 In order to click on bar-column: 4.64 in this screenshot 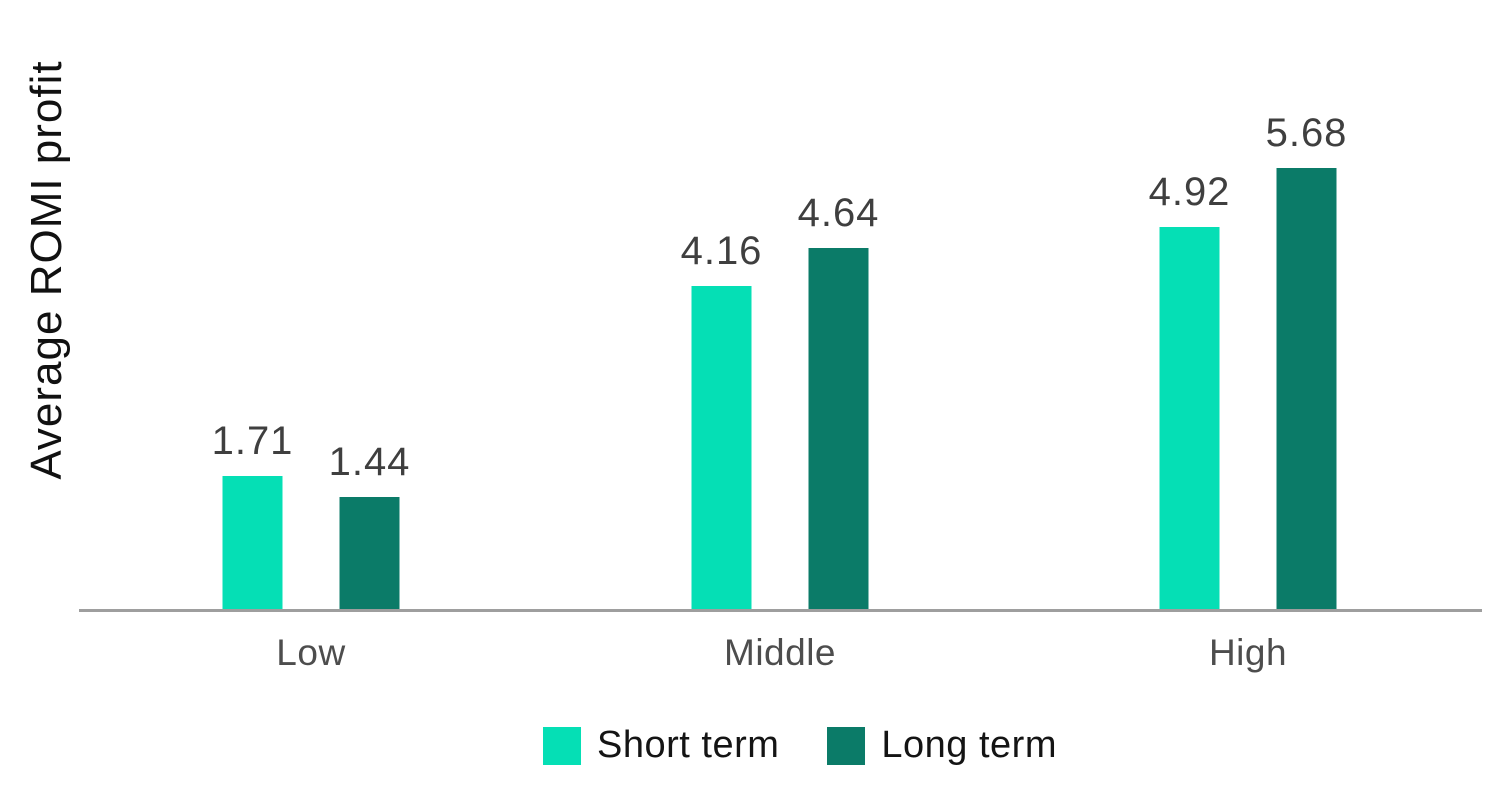, I will do `click(838, 400)`.